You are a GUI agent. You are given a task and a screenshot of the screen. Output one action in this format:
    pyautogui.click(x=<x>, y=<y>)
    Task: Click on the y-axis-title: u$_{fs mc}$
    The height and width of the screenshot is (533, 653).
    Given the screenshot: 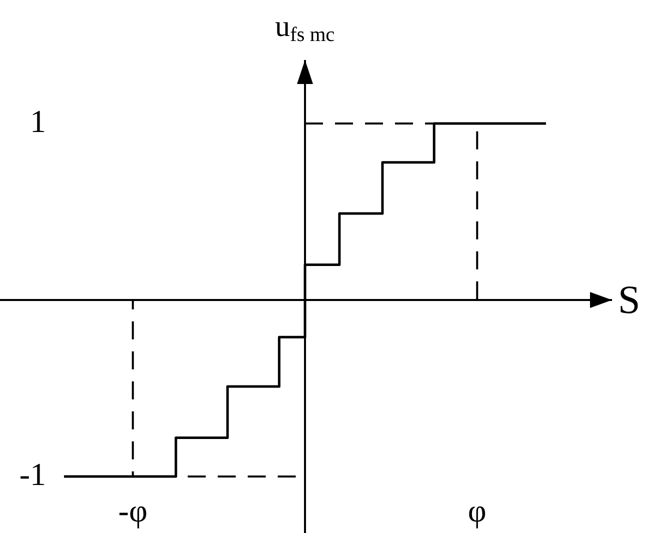 What is the action you would take?
    pyautogui.click(x=305, y=28)
    